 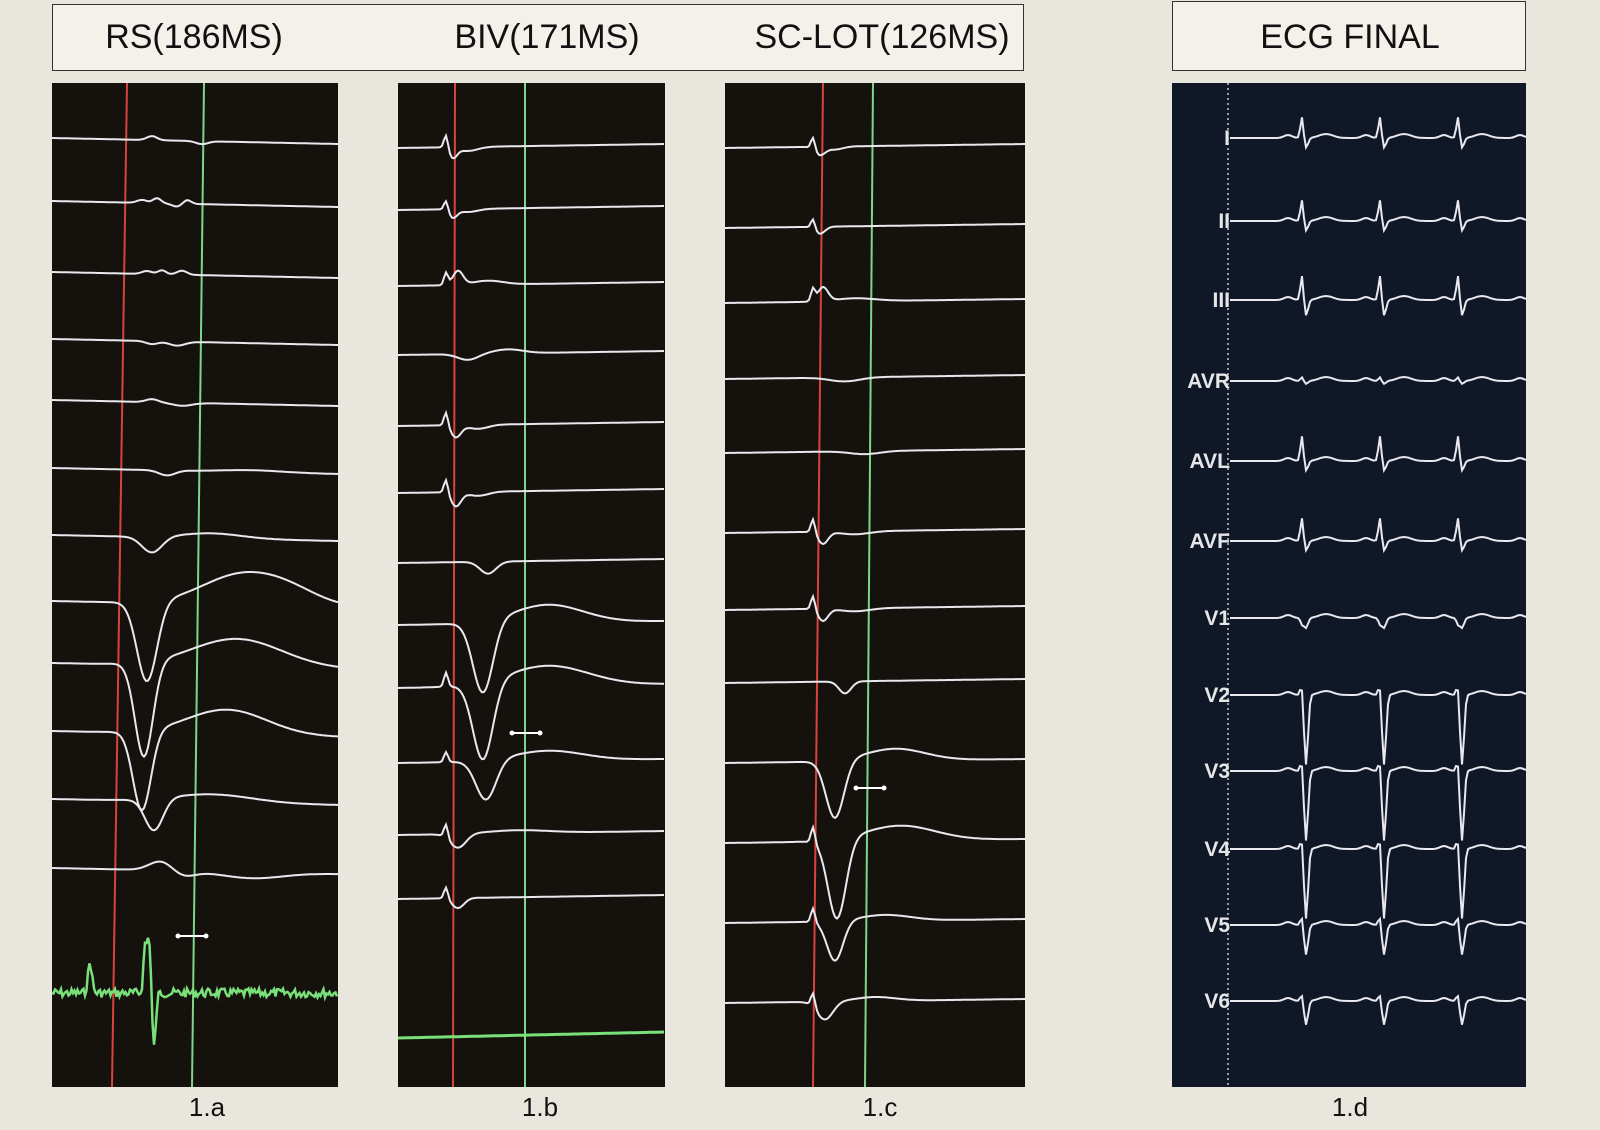 I want to click on caption-1d: 1.d, so click(x=1350, y=1107).